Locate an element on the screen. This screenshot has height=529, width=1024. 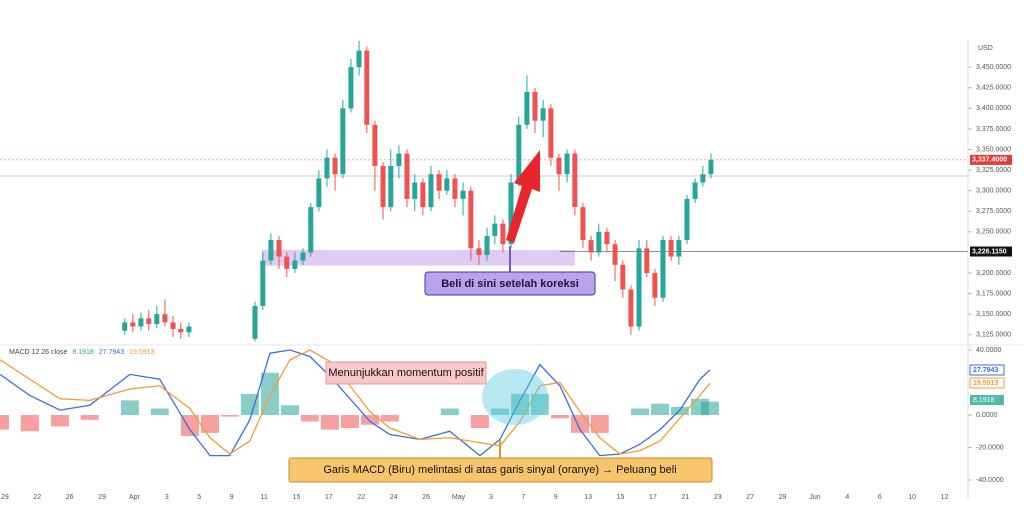
x-tick-label: 4 is located at coordinates (847, 497).